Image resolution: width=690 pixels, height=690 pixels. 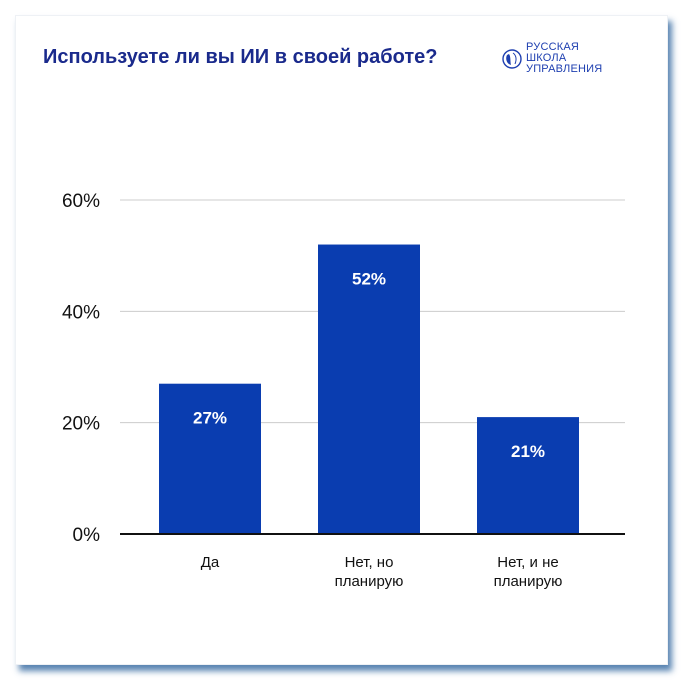 I want to click on chart-title: Используете ли вы ИИ в своей работе?, so click(x=240, y=57).